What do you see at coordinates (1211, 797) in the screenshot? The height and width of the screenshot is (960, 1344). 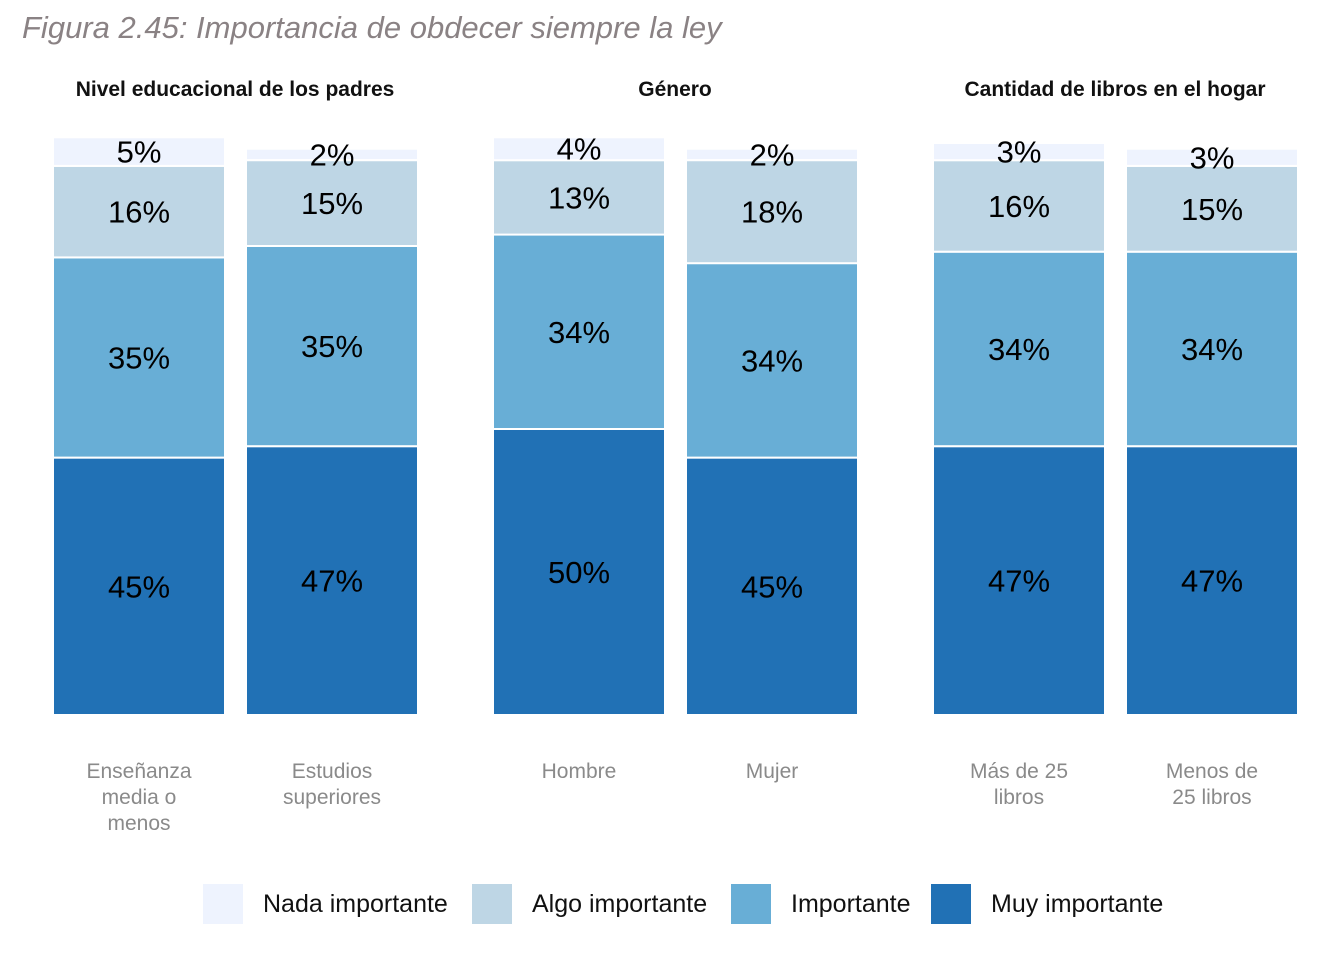 I see `category-label-line: 25 libros` at bounding box center [1211, 797].